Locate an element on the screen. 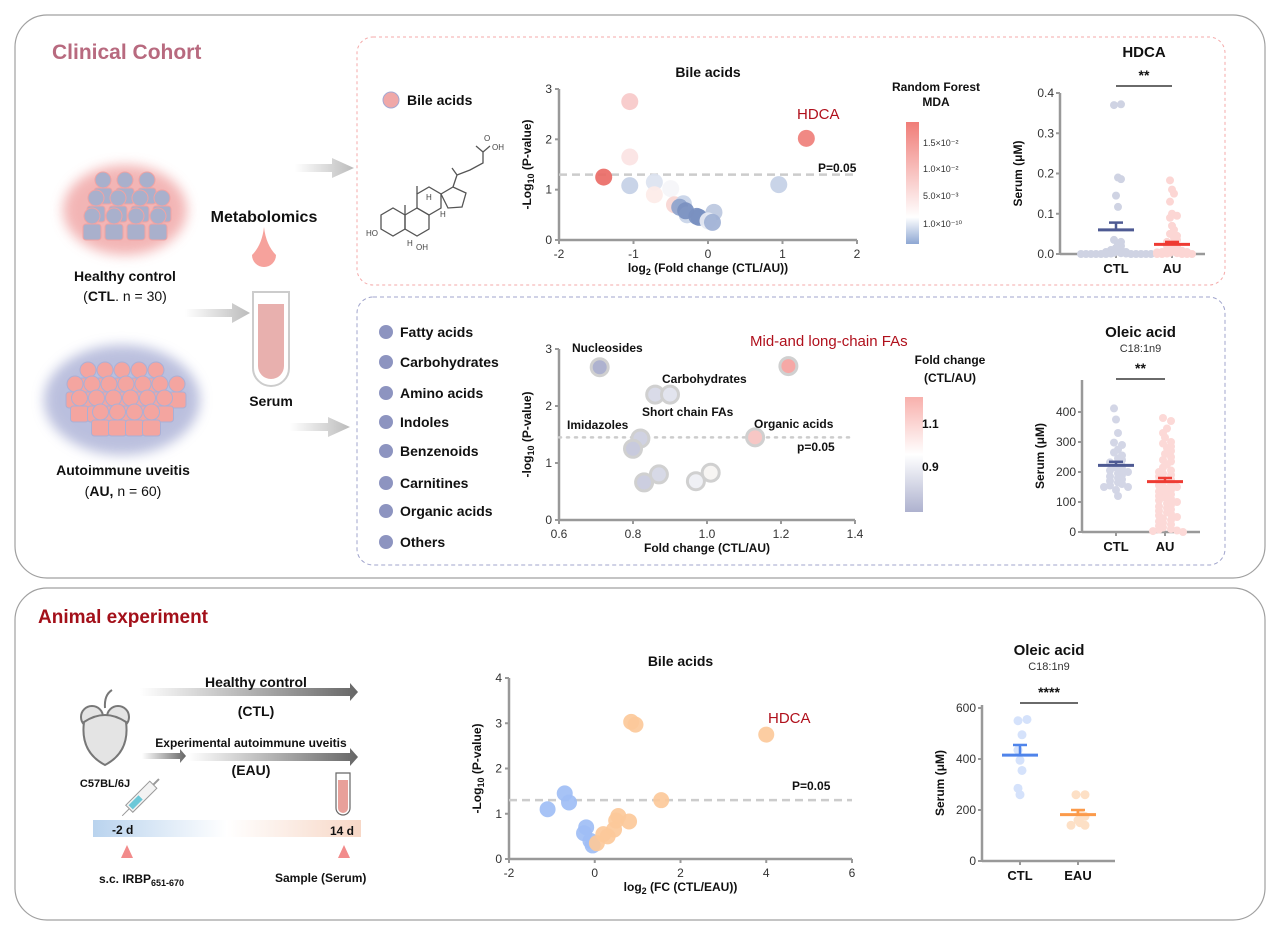  svg-text: OH is located at coordinates (498, 147).